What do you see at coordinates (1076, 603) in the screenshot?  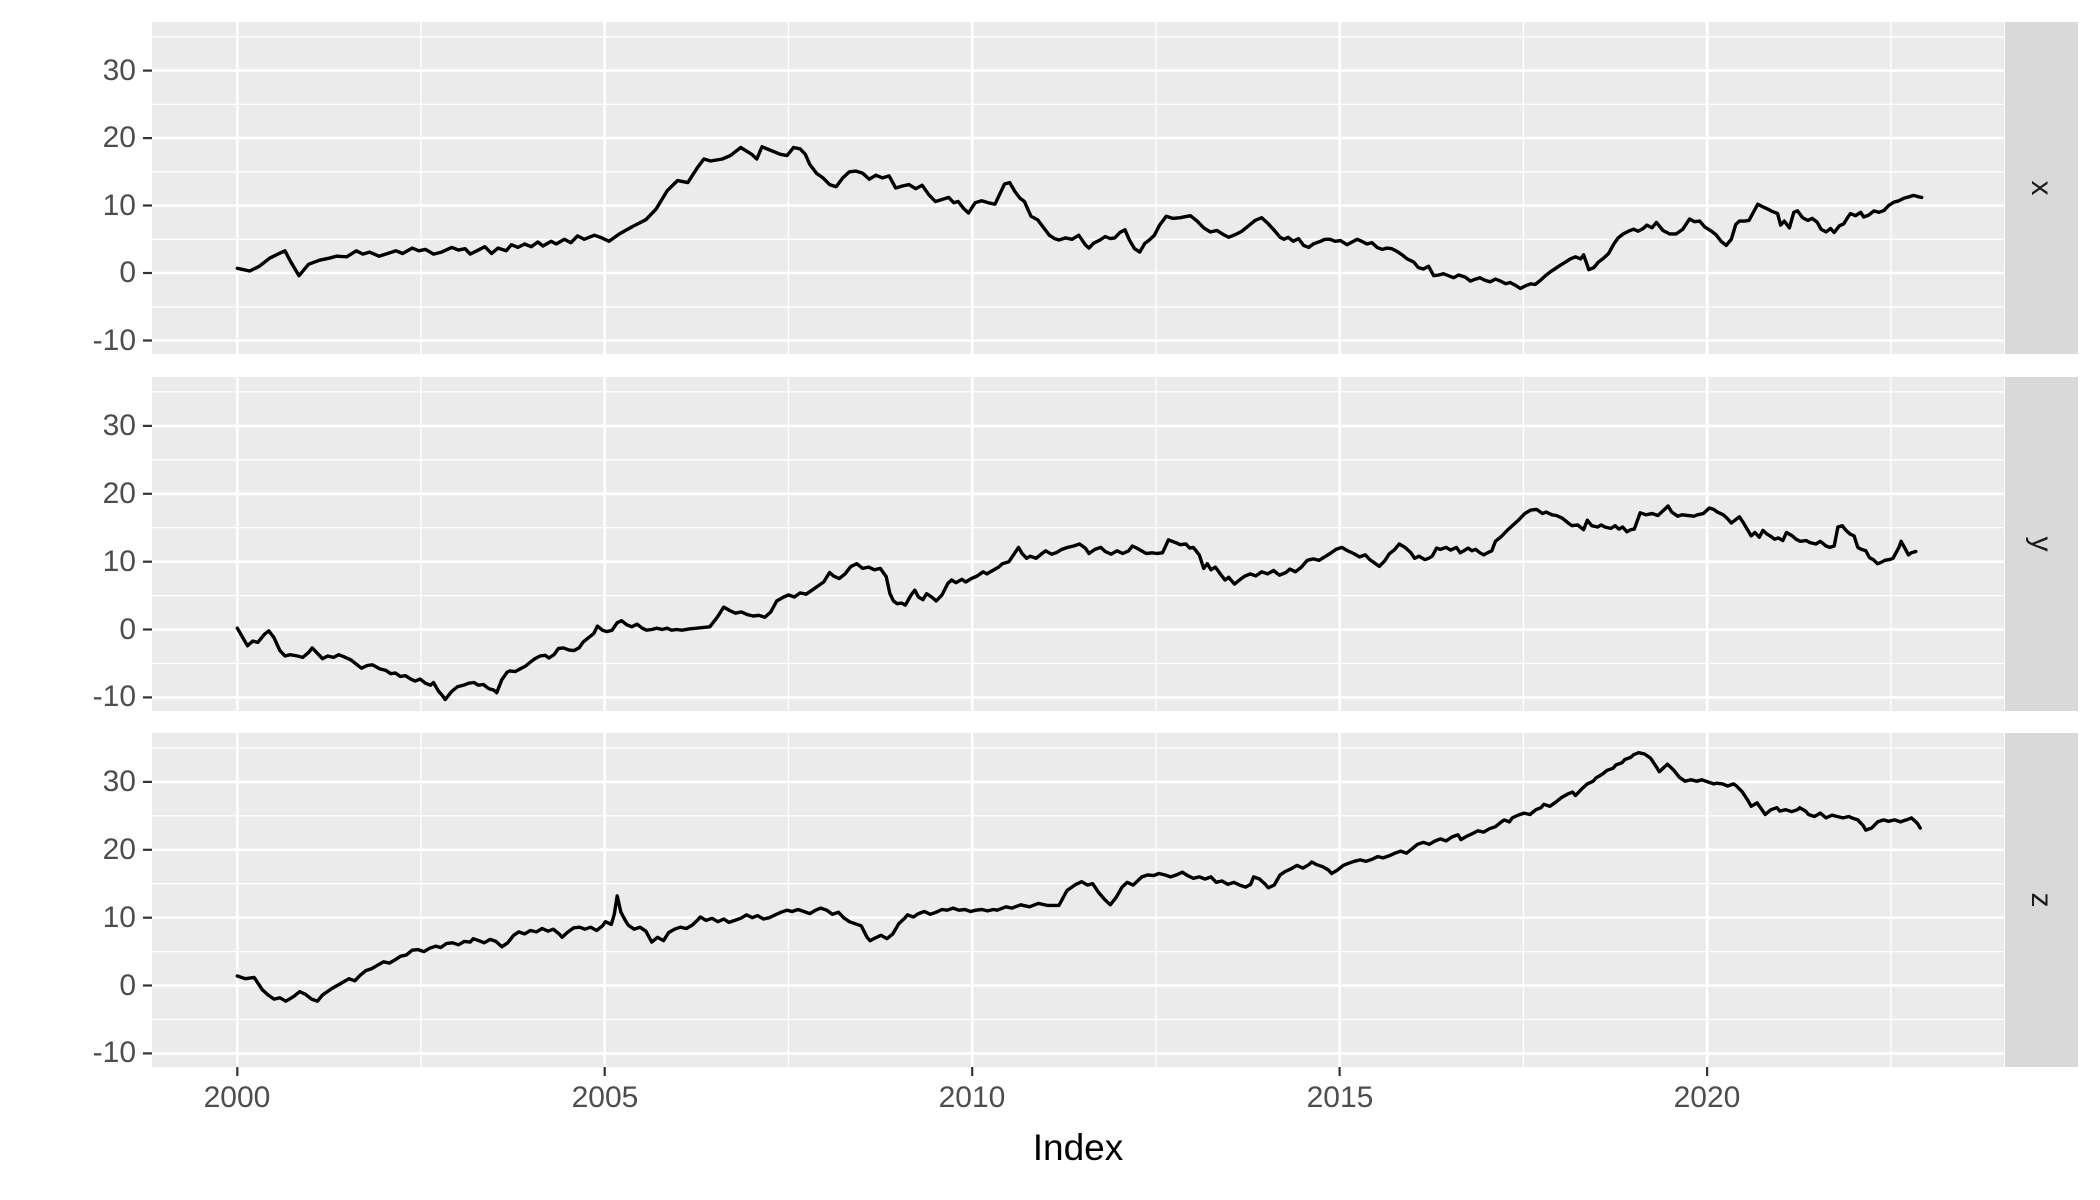 I see `series-line-y` at bounding box center [1076, 603].